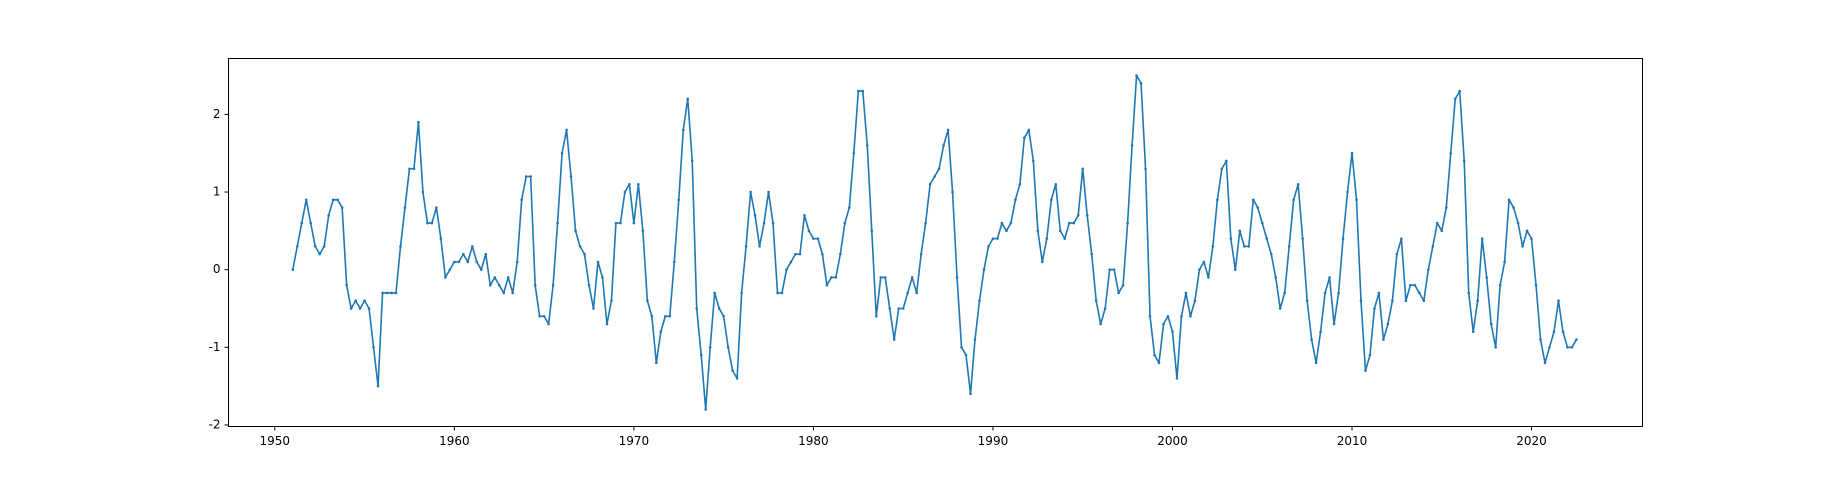 The image size is (1826, 480). I want to click on y-tick-label: 2, so click(217, 114).